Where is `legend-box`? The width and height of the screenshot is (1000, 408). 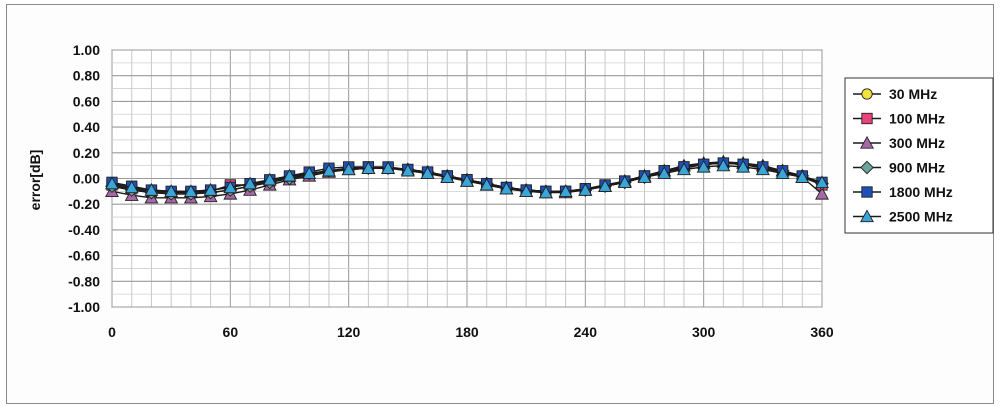 legend-box is located at coordinates (919, 155).